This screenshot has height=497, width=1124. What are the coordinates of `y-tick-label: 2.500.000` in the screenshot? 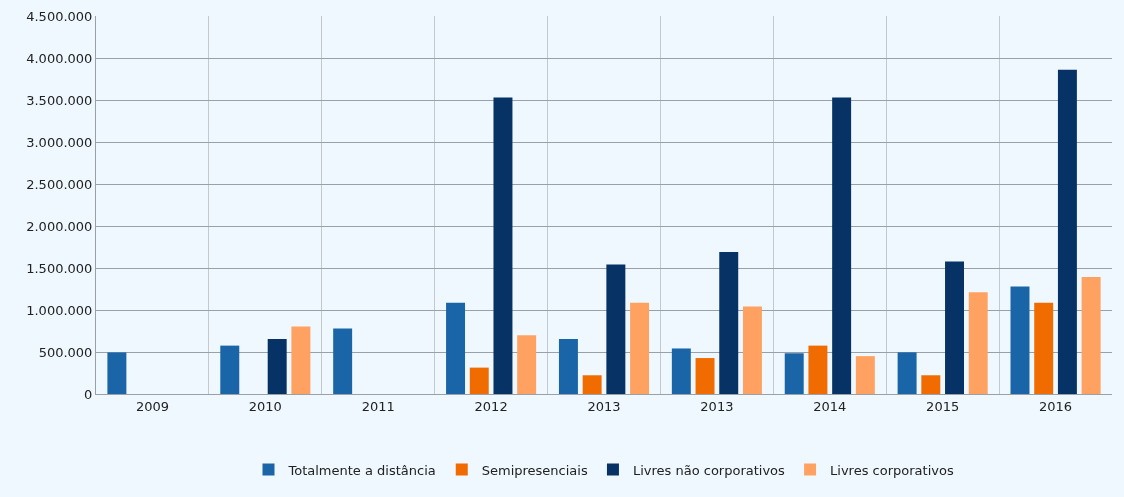 It's located at (59, 184).